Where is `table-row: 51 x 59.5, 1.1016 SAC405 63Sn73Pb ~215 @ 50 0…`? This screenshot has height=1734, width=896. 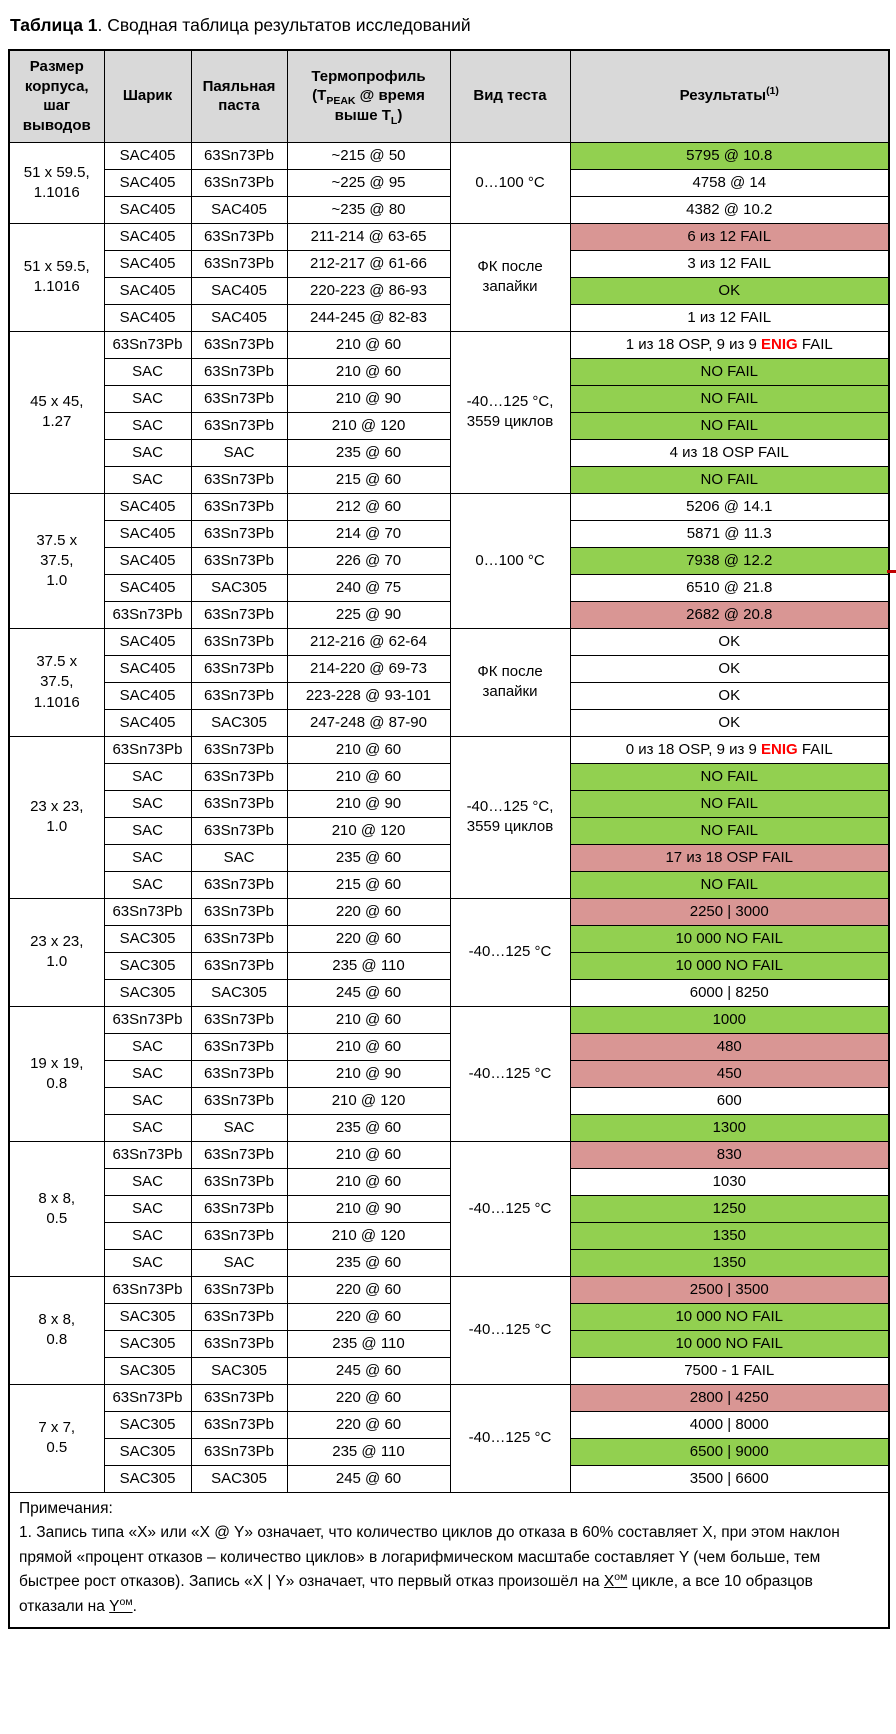 table-row: 51 x 59.5, 1.1016 SAC405 63Sn73Pb ~215 @ 50 0… is located at coordinates (449, 182).